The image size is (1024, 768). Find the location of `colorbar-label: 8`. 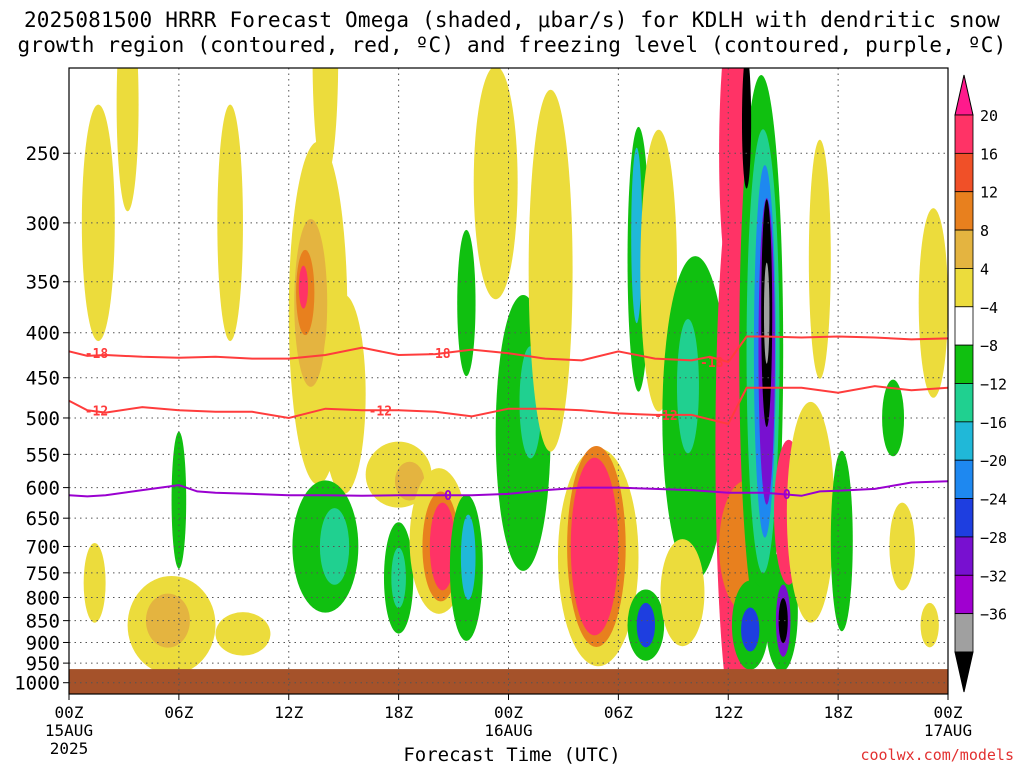

colorbar-label: 8 is located at coordinates (984, 231).